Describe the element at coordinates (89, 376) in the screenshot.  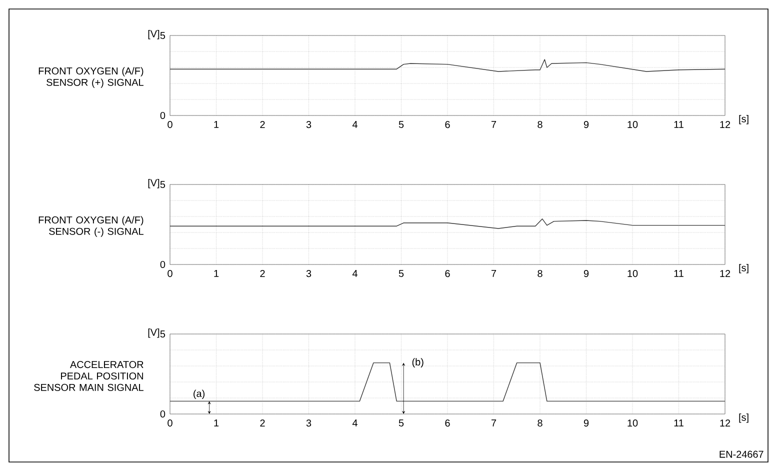
I see `y-axis-title: ACCELERATOR PEDAL POSITION SENSOR MAIN SIGNAL` at that location.